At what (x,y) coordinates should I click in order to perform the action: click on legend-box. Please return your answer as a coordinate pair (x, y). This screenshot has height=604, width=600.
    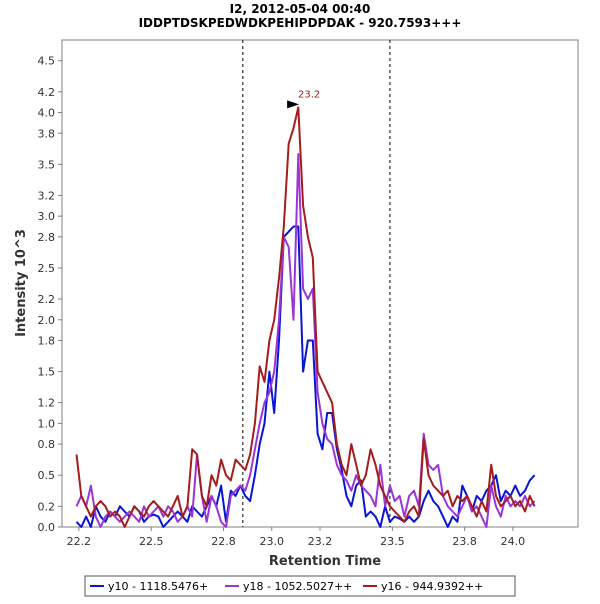
    Looking at the image, I should click on (300, 586).